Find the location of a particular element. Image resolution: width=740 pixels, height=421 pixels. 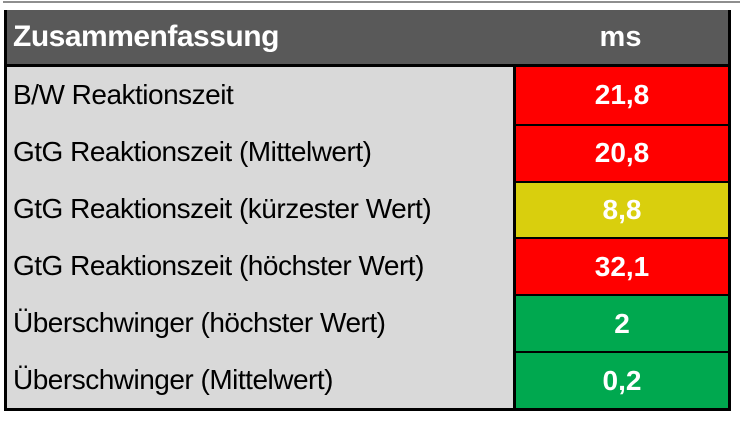

table-row: Überschwinger (höchster Wert) 2 is located at coordinates (367, 323).